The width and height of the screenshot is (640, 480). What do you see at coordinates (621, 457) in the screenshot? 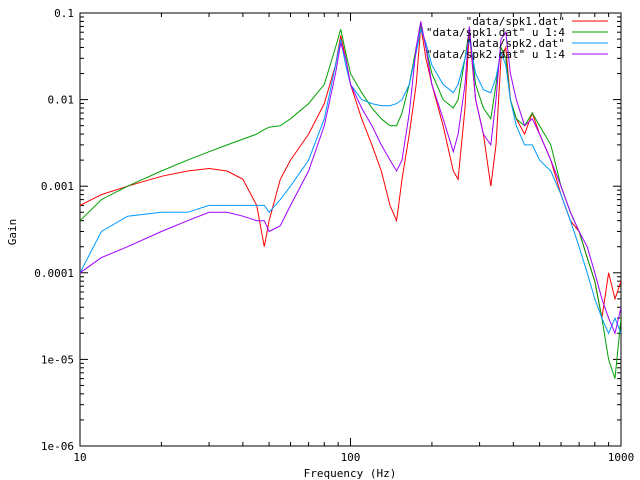
I see `x-tick-label: 1000` at bounding box center [621, 457].